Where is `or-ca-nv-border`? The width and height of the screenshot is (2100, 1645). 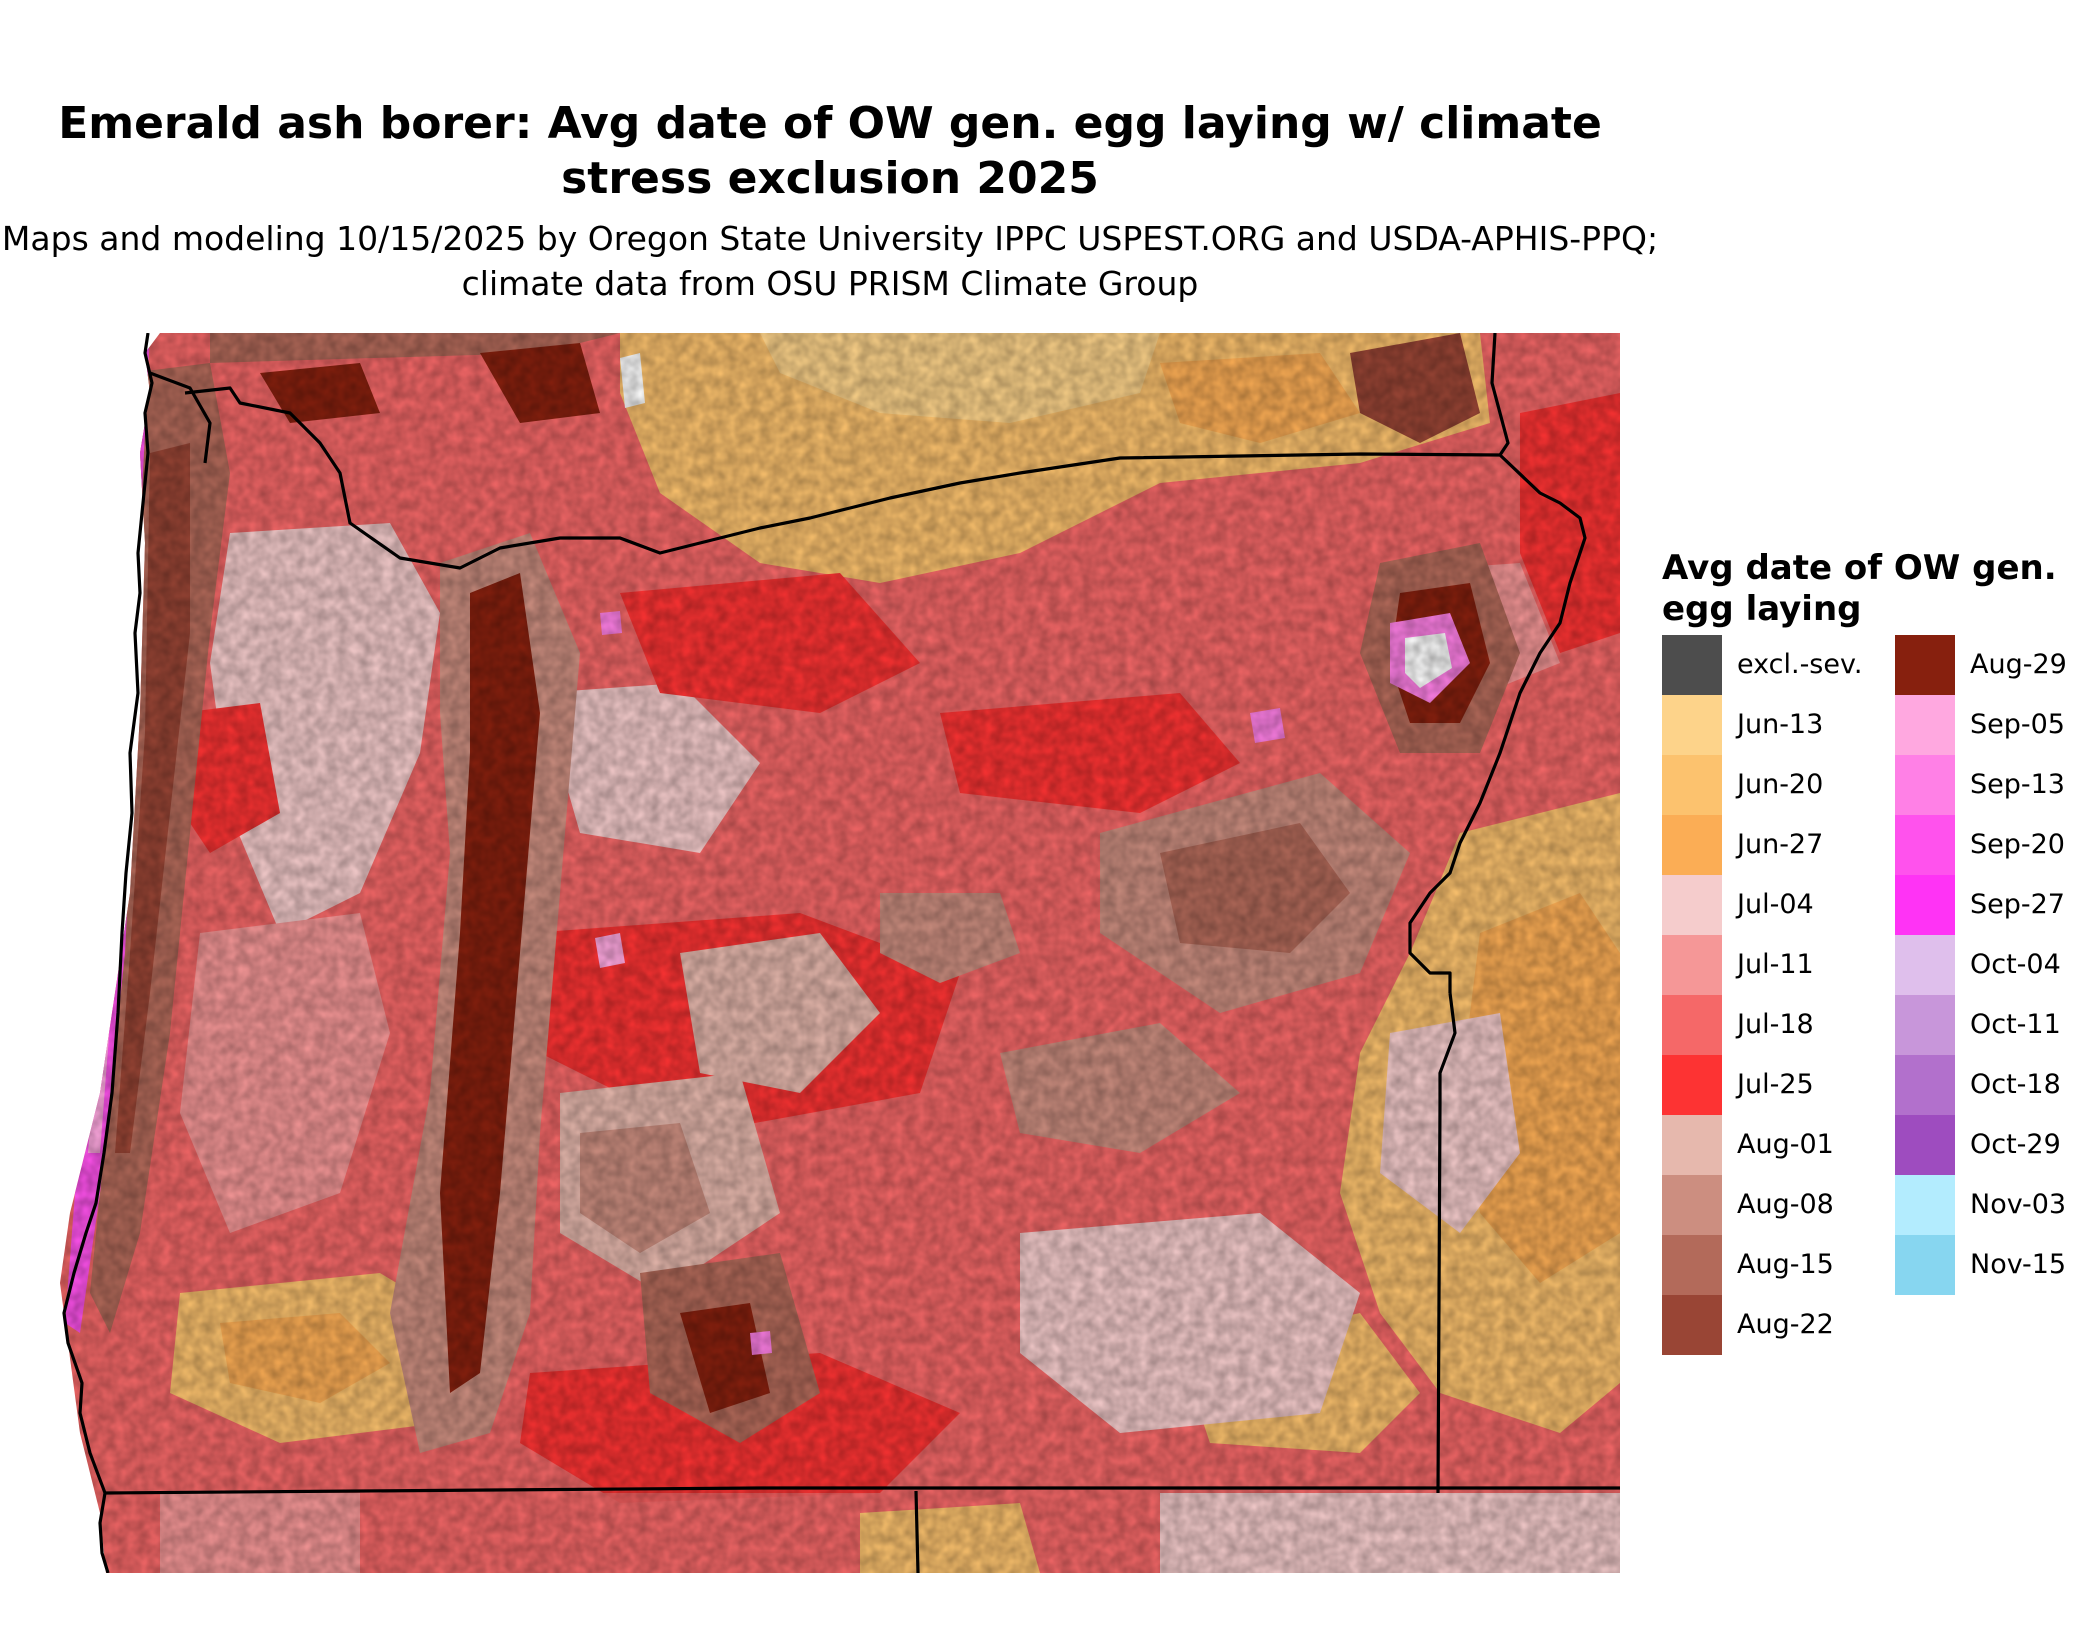
or-ca-nv-border is located at coordinates (862, 1490).